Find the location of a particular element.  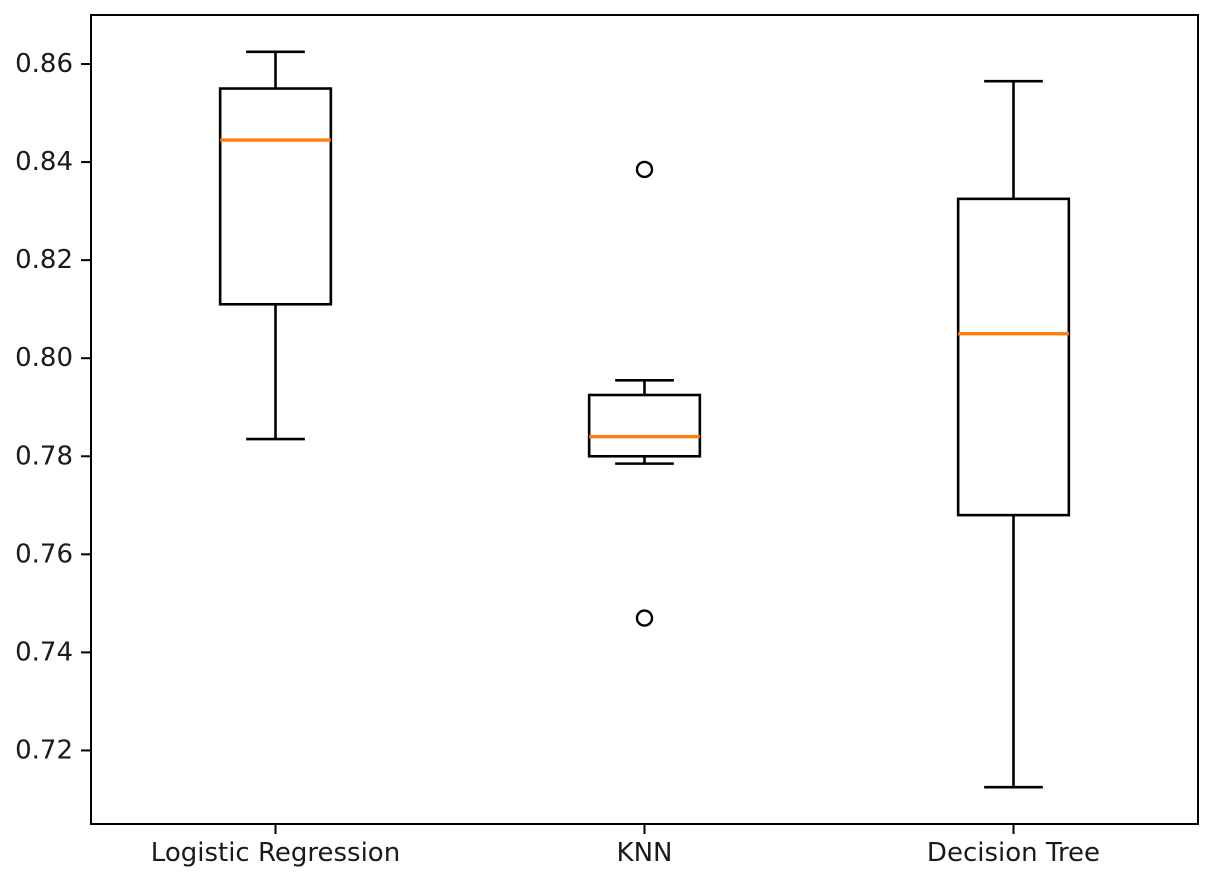

y-tick-label: 0.80 is located at coordinates (44, 358).